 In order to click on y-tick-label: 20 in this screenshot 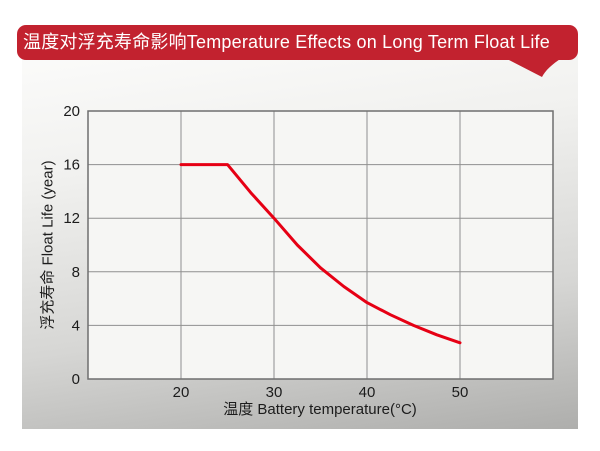, I will do `click(71, 111)`.